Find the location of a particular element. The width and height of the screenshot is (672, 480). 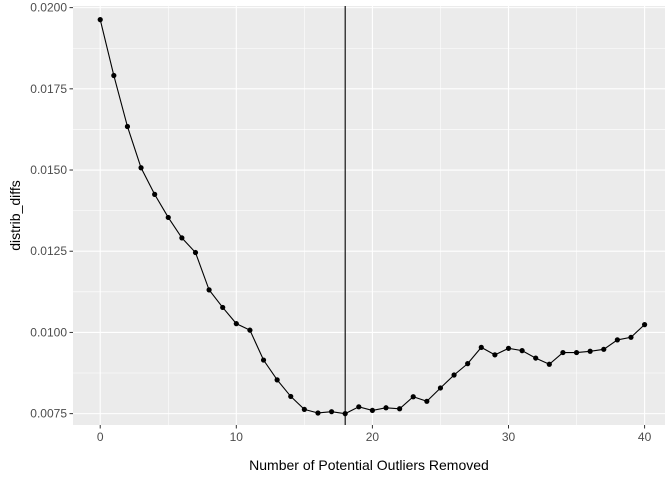

y-tick-label: 0.0125 is located at coordinates (48, 251).